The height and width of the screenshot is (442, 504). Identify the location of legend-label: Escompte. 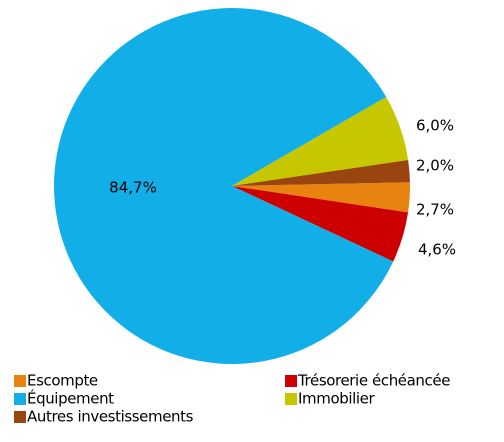
(62, 381).